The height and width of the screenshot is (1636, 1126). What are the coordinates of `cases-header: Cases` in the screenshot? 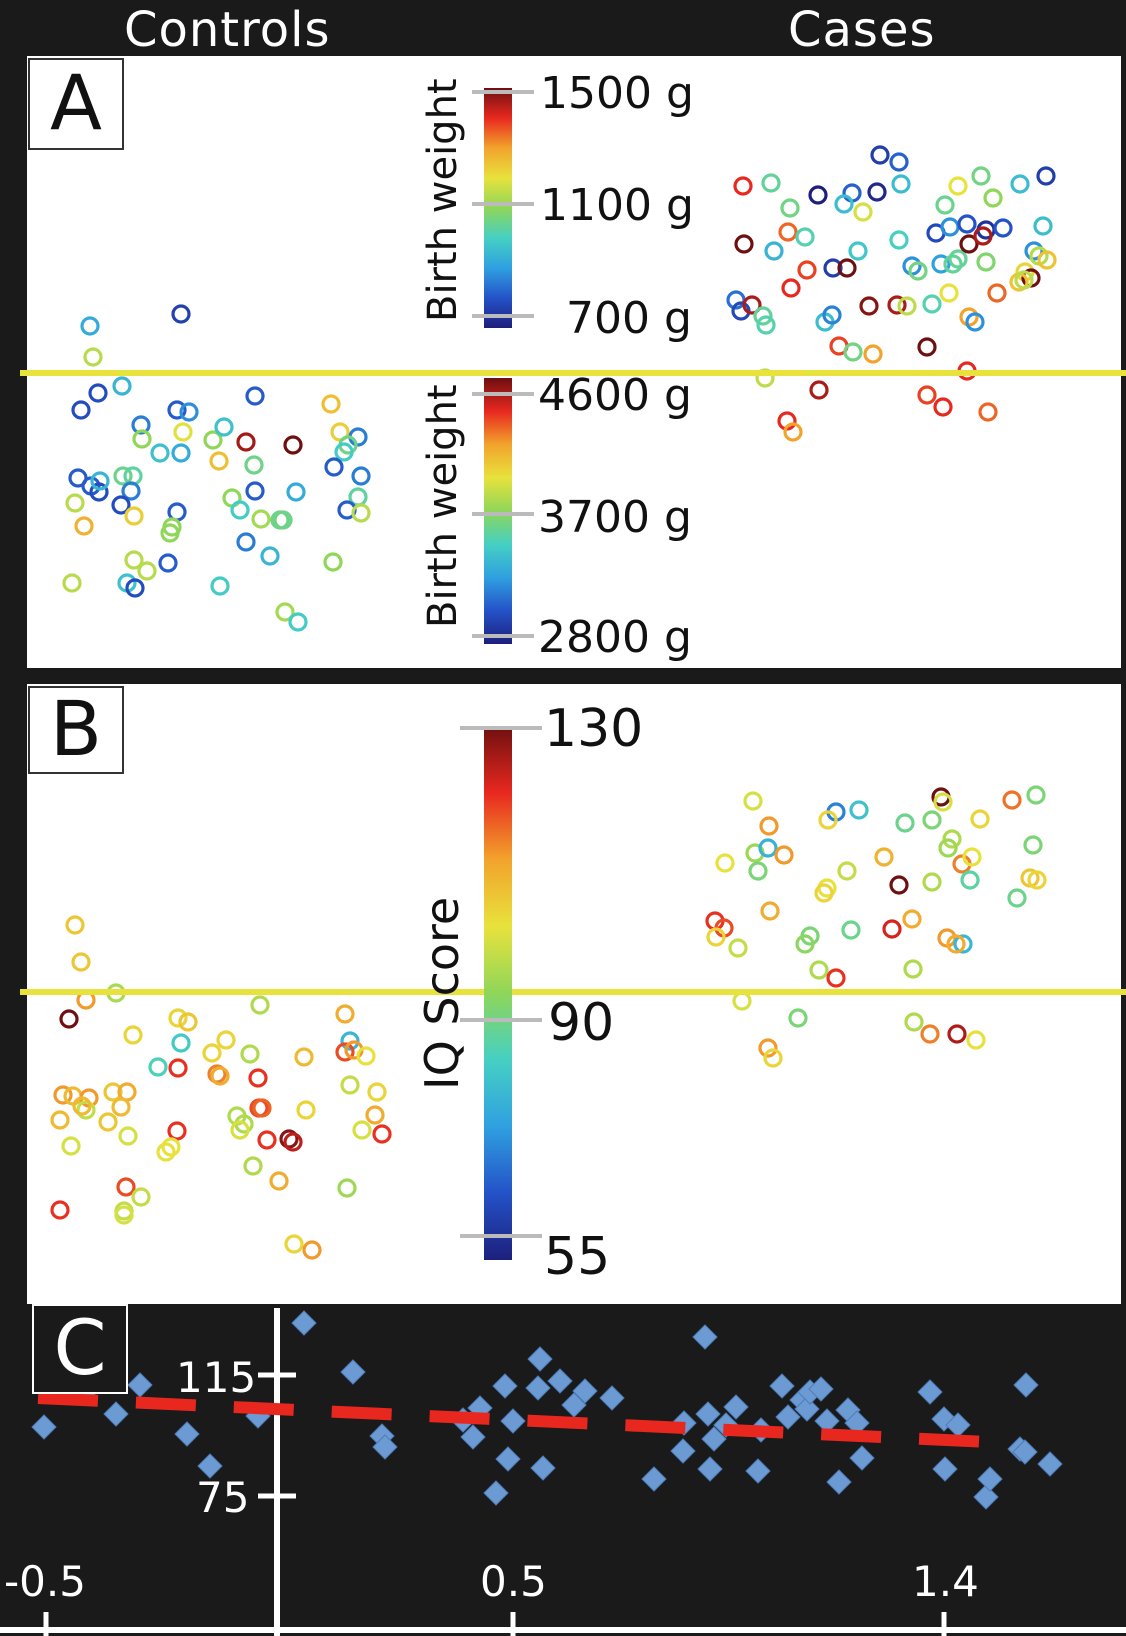 It's located at (862, 30).